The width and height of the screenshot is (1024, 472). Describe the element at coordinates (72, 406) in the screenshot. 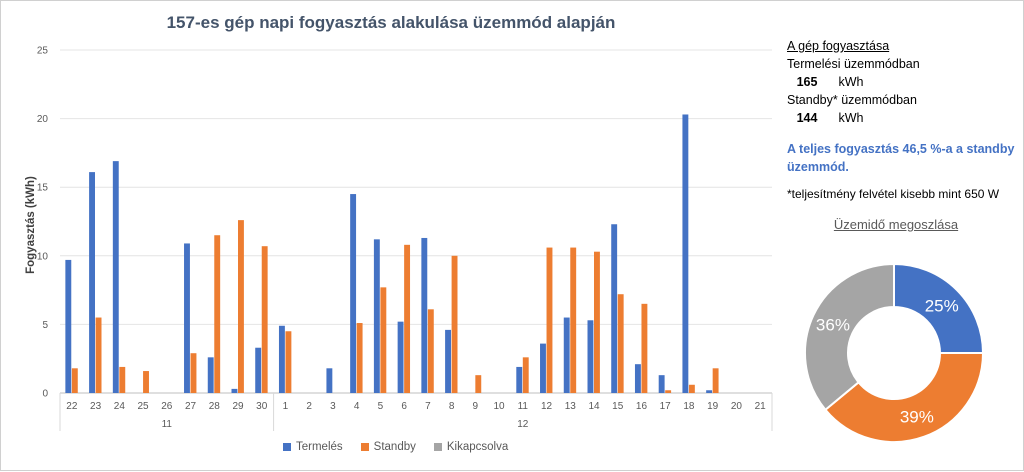

I see `x-tick-label: 22` at that location.